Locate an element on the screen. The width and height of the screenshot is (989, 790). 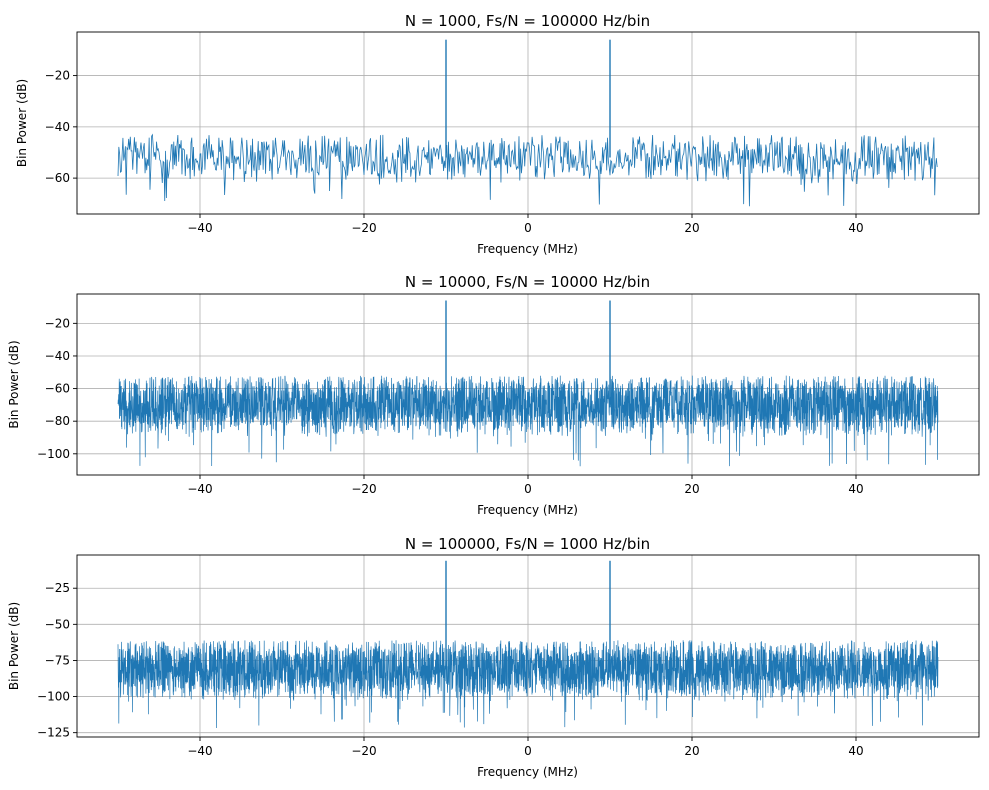
chart-title: N = 100000, Fs/N = 1000 Hz/bin is located at coordinates (527, 544).